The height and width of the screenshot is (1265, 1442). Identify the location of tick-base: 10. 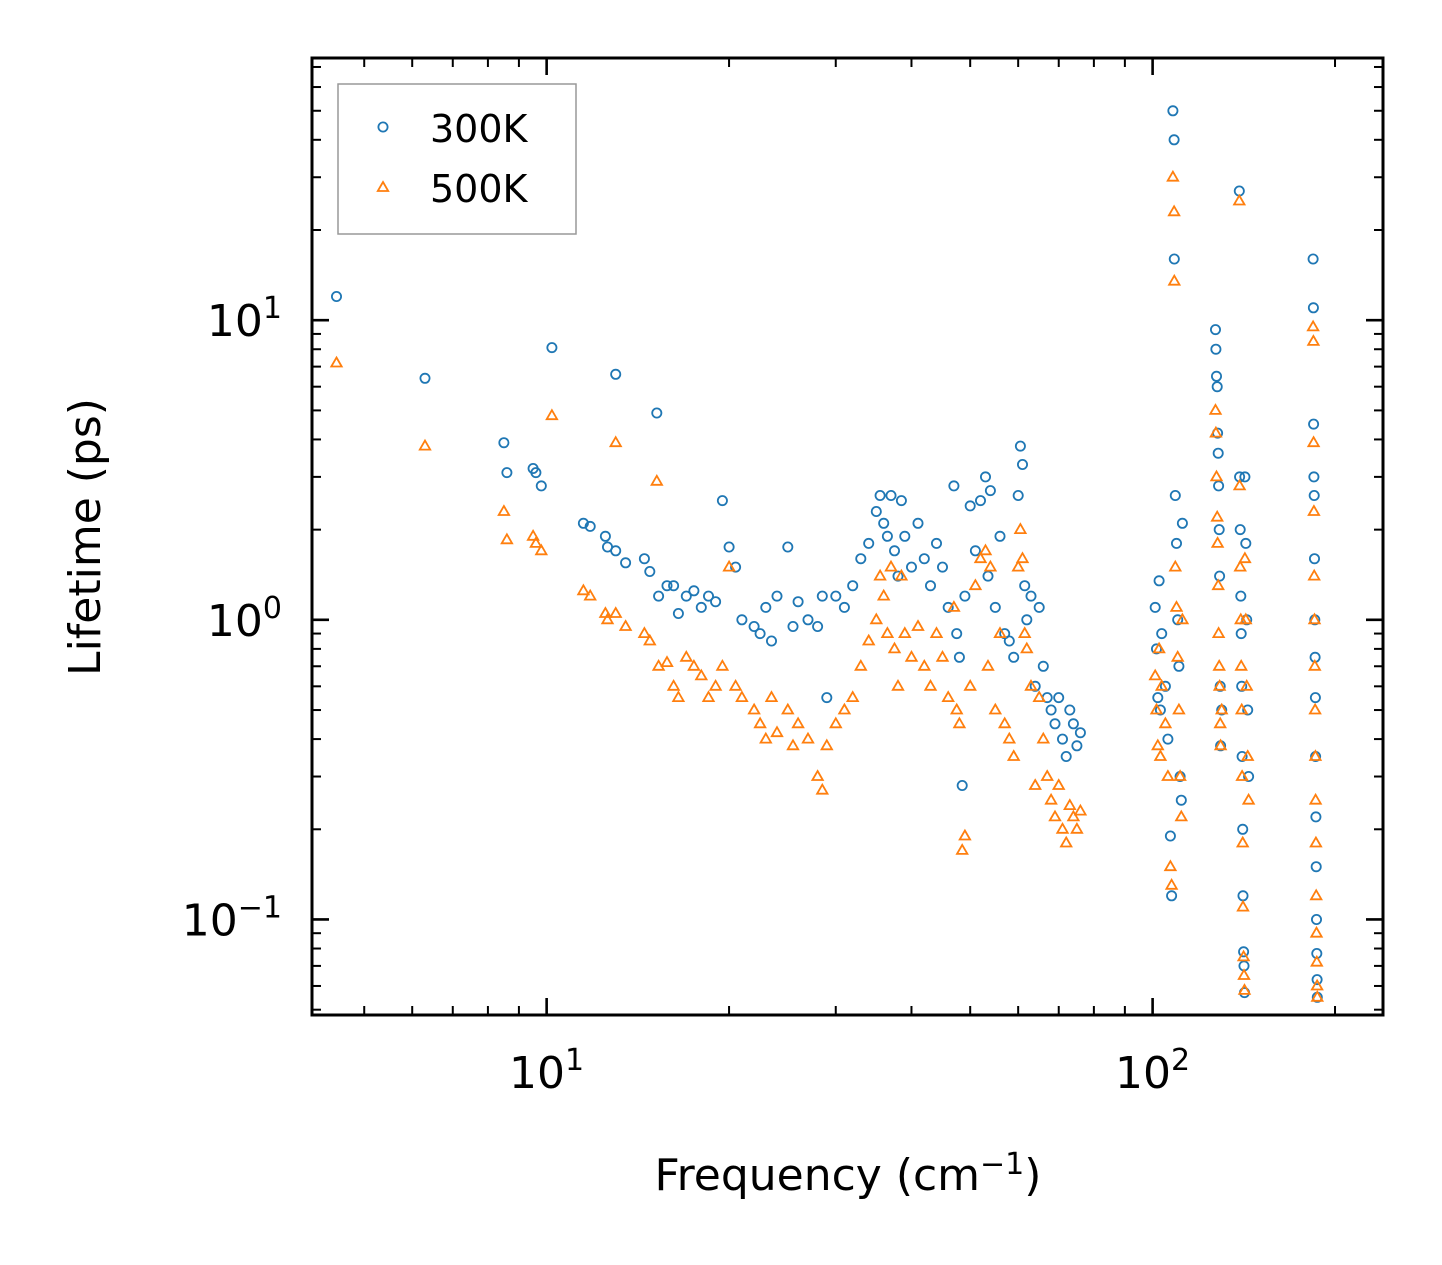
(537, 1073).